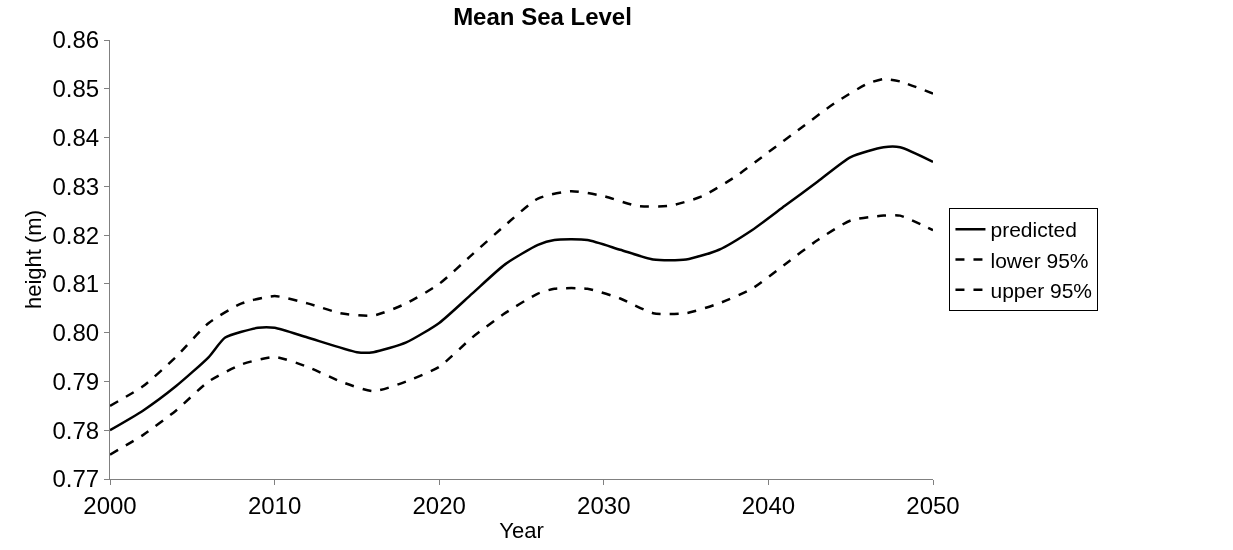 The height and width of the screenshot is (550, 1233). I want to click on y-tick-label: 0.82, so click(76, 235).